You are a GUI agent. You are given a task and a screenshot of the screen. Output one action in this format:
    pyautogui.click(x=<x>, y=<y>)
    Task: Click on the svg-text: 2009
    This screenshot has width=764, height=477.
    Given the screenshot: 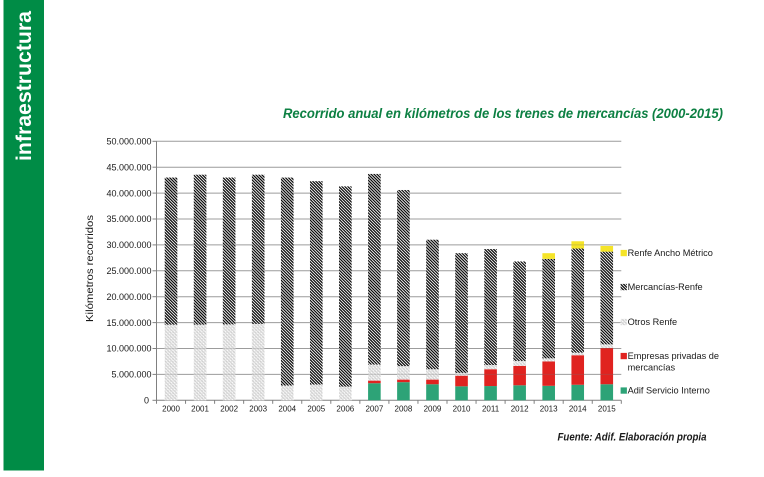 What is the action you would take?
    pyautogui.click(x=433, y=409)
    